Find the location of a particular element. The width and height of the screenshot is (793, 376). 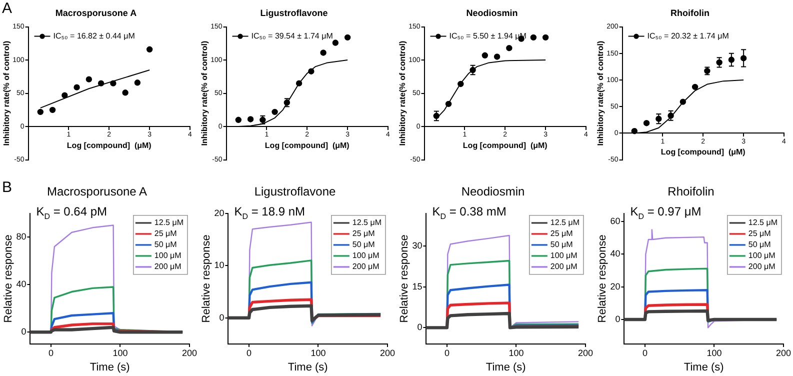

y-tick-label: 30 is located at coordinates (417, 245).